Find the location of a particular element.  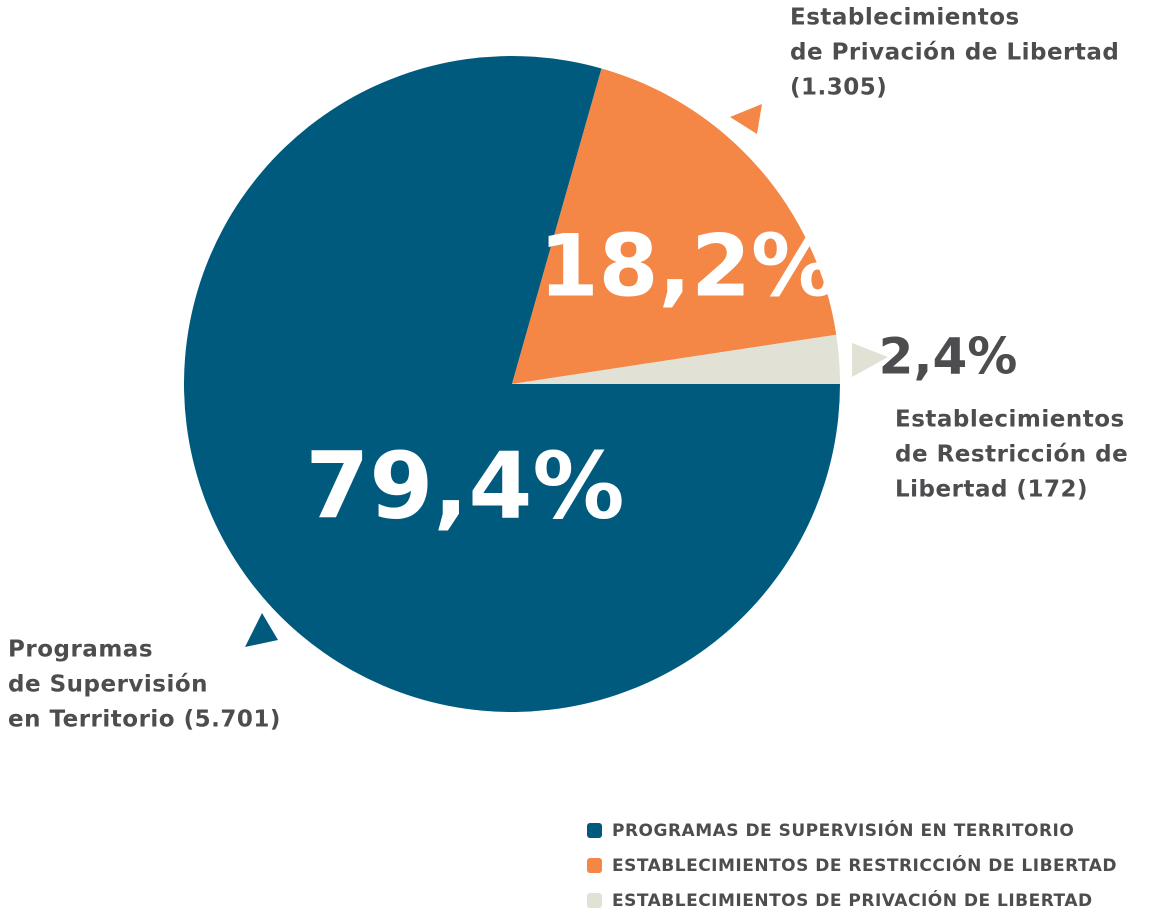

annotation: Libertad (172) is located at coordinates (991, 490).